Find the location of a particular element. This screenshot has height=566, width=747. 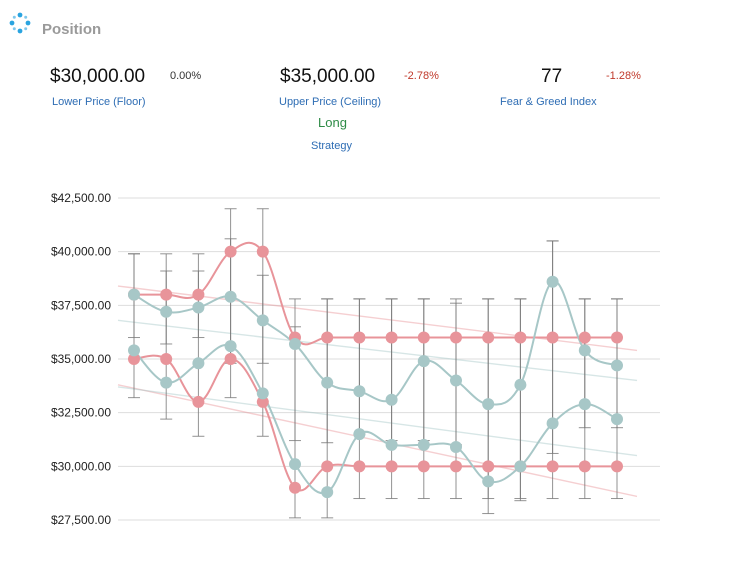

strategy-value: Long is located at coordinates (332, 122).